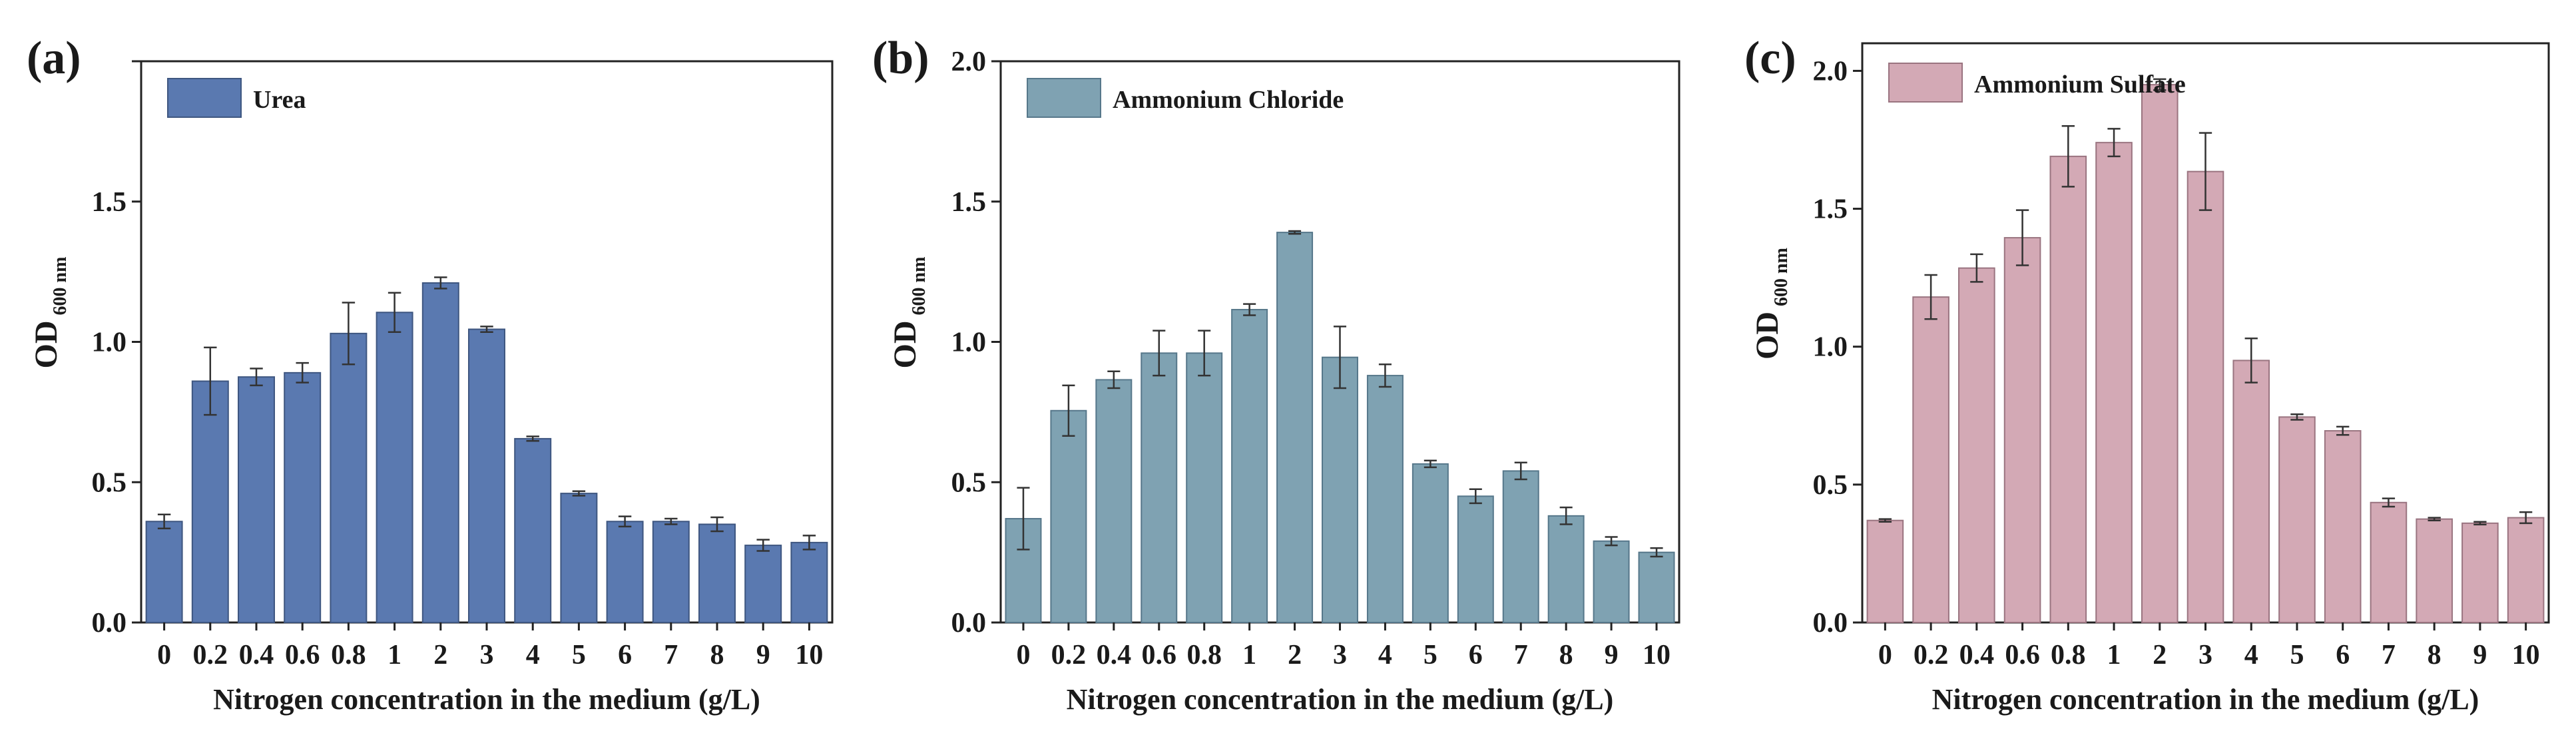  I want to click on y-tick-label: 0.0, so click(1831, 623).